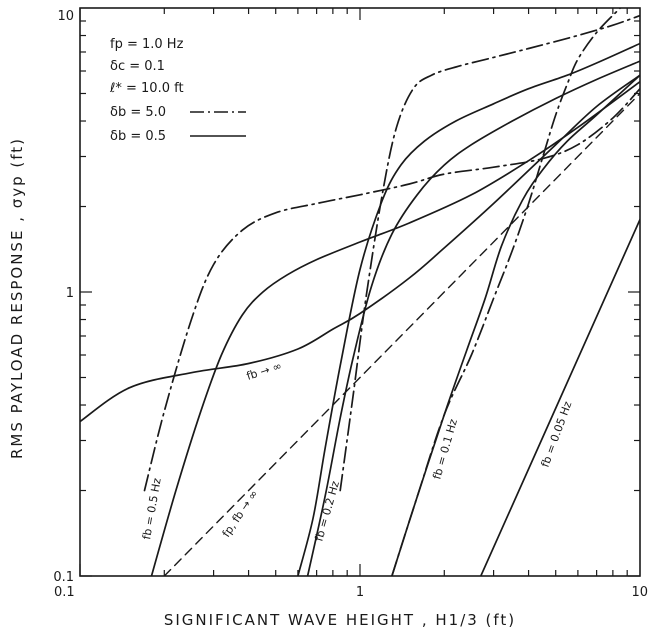  I want to click on annotation-fb-0.5: fb = 0.5 Hz, so click(152, 509).